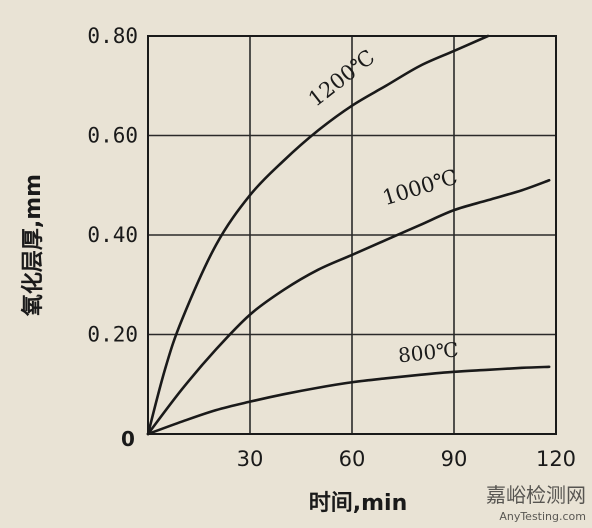 This screenshot has width=592, height=528. What do you see at coordinates (250, 459) in the screenshot?
I see `x-tick-label: 30` at bounding box center [250, 459].